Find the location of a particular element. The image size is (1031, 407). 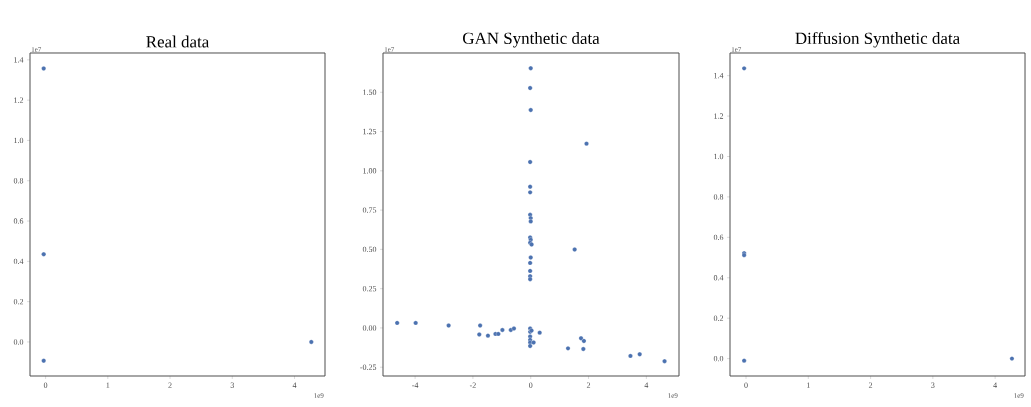

chart-title: Real data is located at coordinates (178, 41).